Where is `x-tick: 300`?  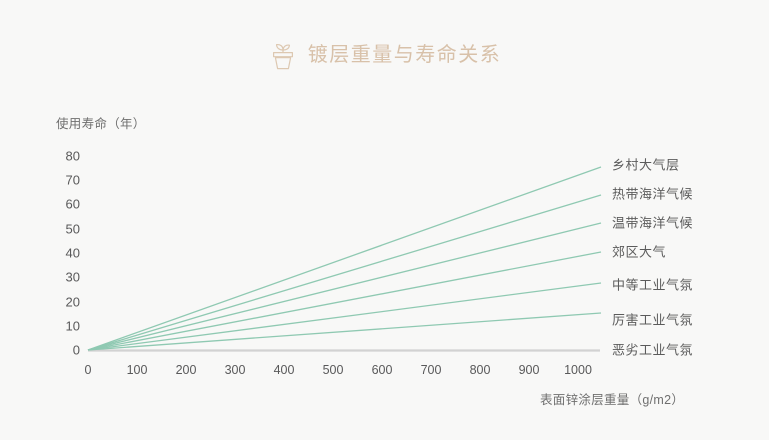 x-tick: 300 is located at coordinates (235, 370).